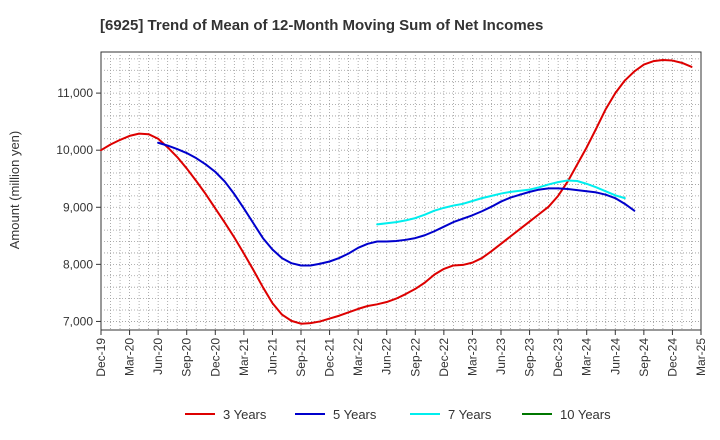  Describe the element at coordinates (244, 357) in the screenshot. I see `x-tick-label: Mar-21` at that location.